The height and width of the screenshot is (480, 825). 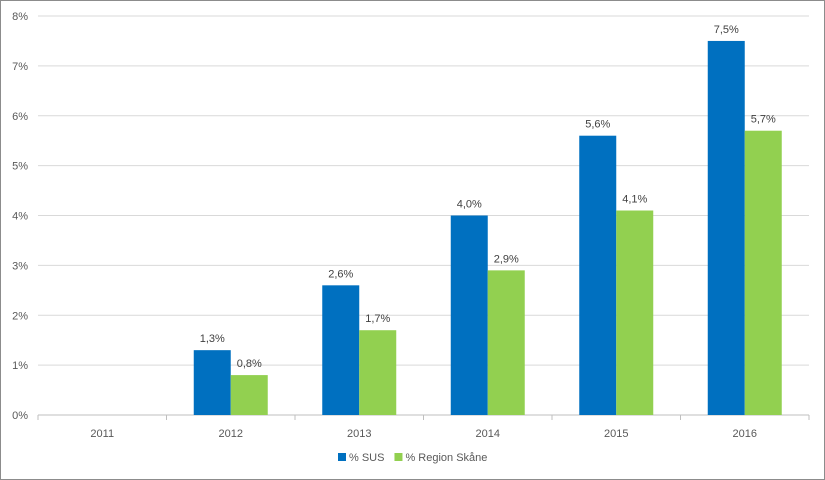 What do you see at coordinates (20, 17) in the screenshot?
I see `y-tick-label: 8%` at bounding box center [20, 17].